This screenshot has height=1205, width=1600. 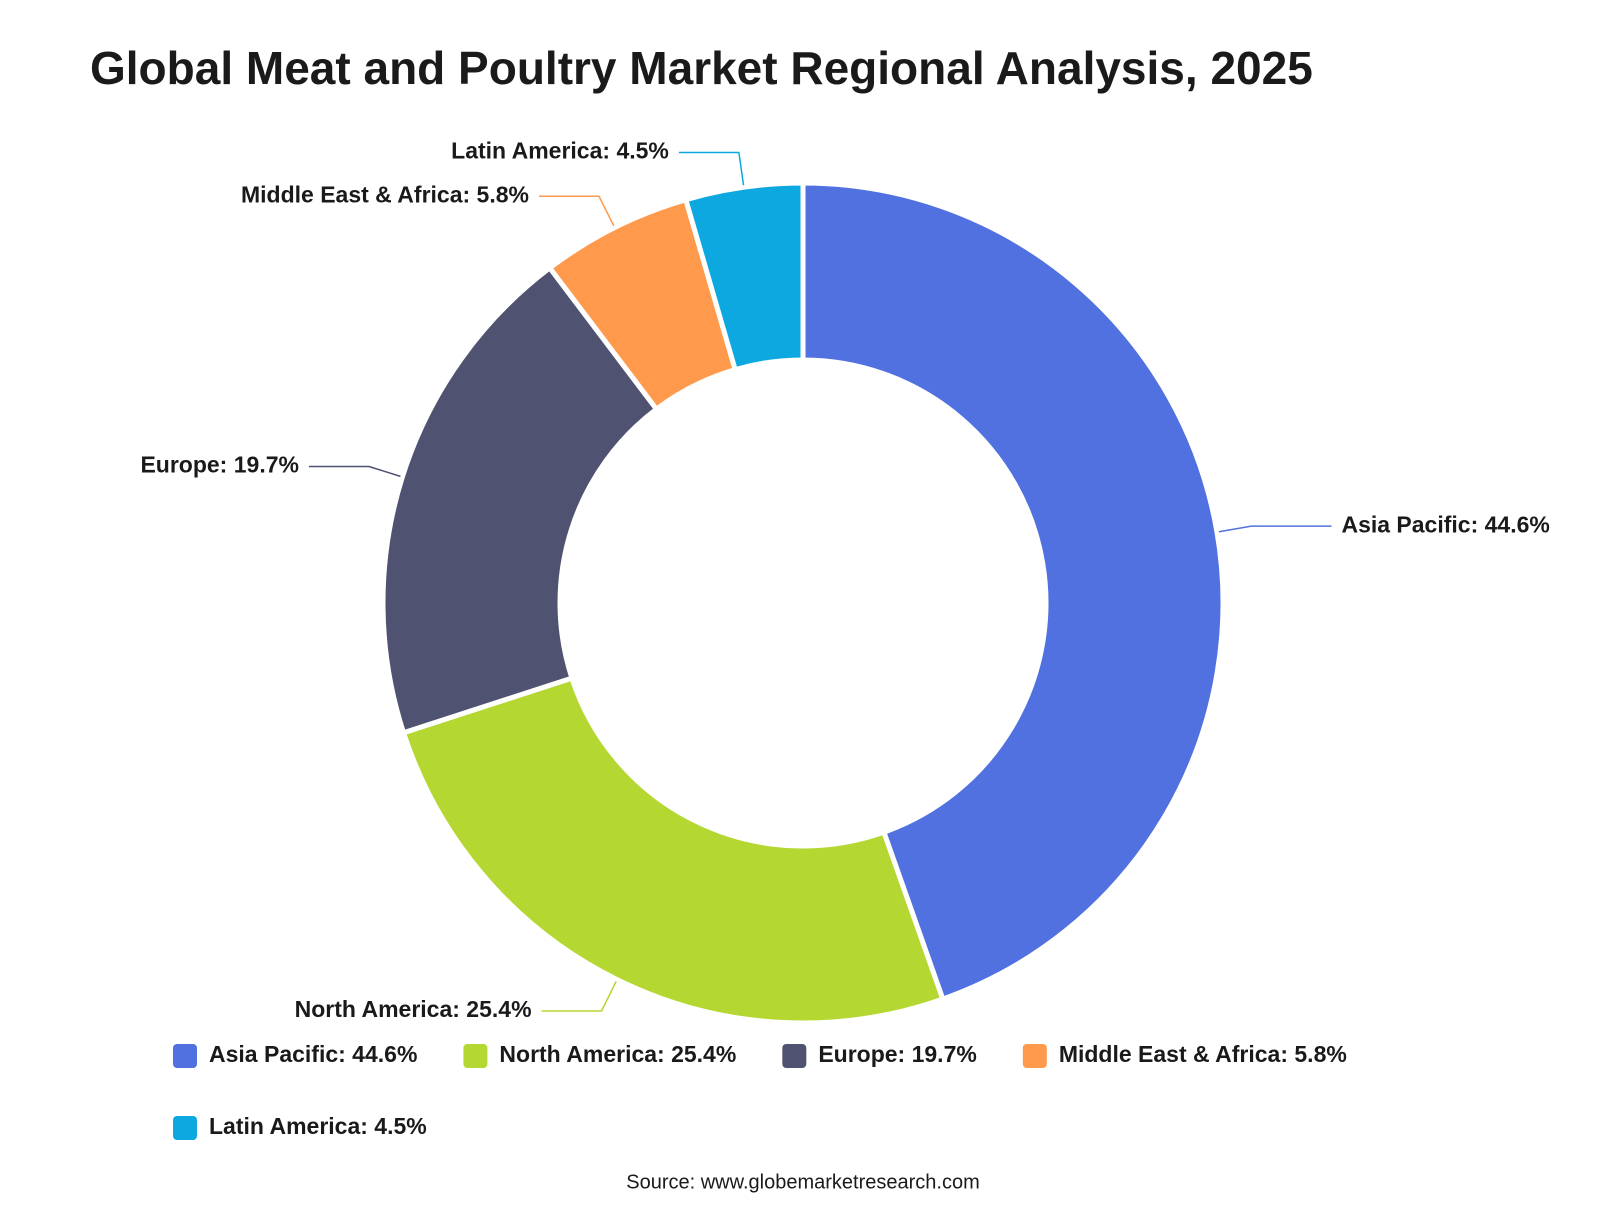 I want to click on legend-label: Latin America: 4.5%, so click(x=318, y=1126).